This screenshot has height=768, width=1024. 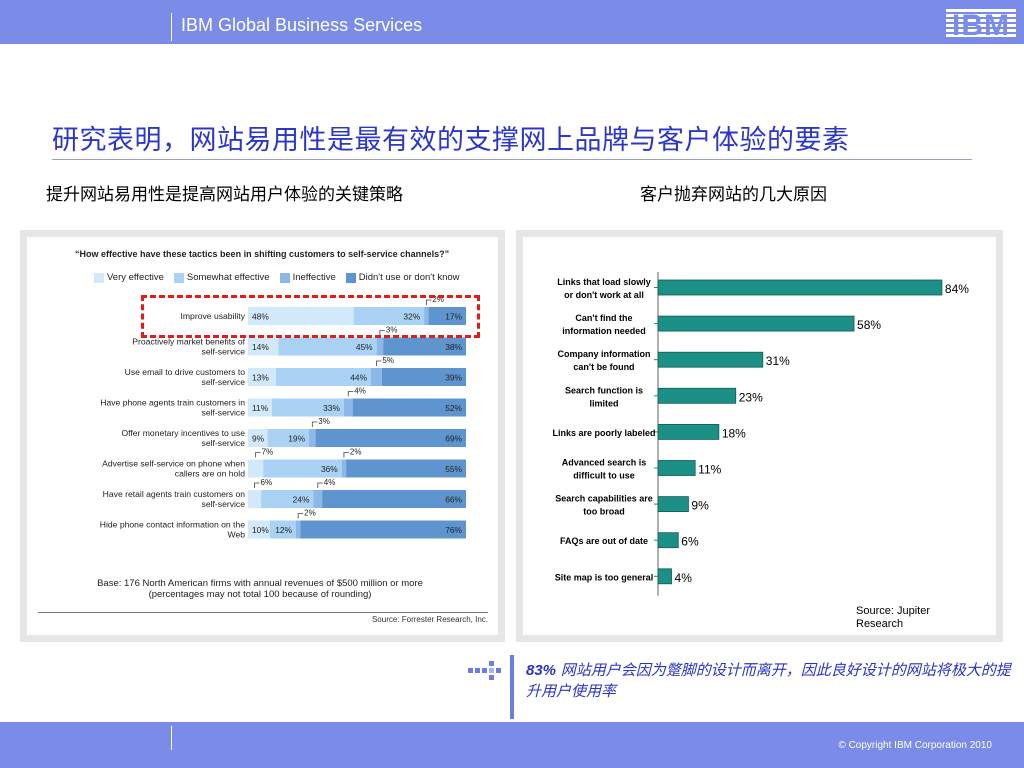 What do you see at coordinates (183, 433) in the screenshot?
I see `category-label: Offer monetary incentives to use` at bounding box center [183, 433].